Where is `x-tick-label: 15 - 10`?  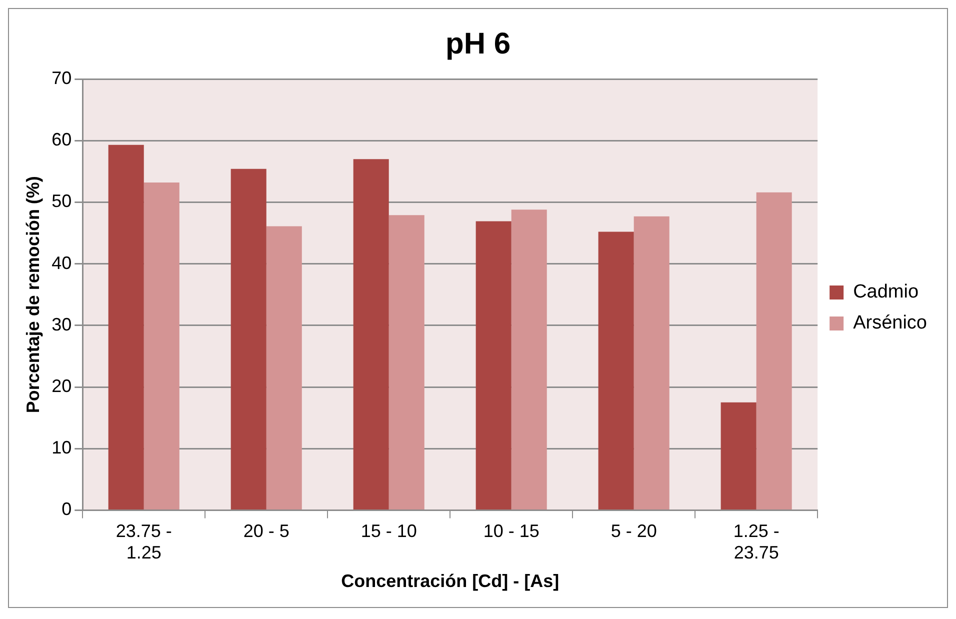
x-tick-label: 15 - 10 is located at coordinates (388, 530).